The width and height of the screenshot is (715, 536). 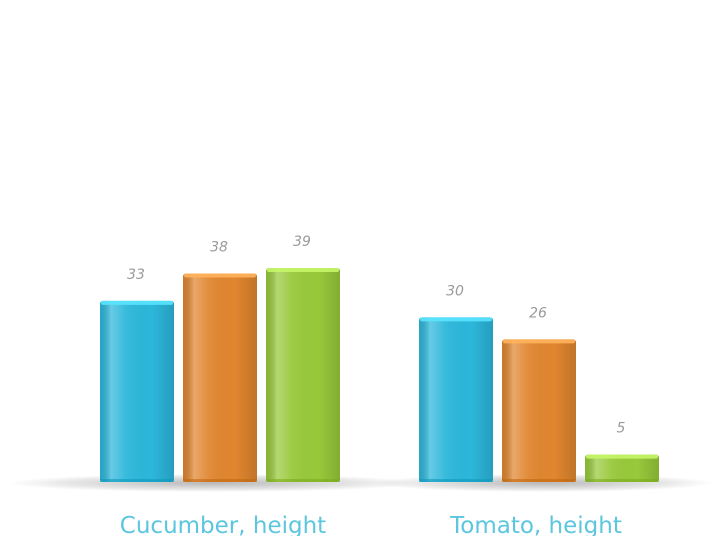 I want to click on data-label: 26, so click(x=538, y=313).